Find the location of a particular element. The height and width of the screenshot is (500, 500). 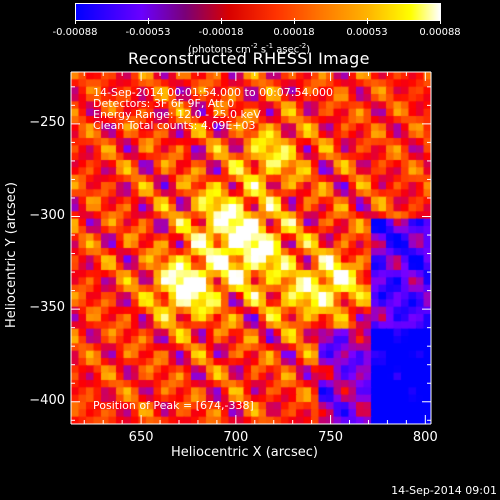

peak-position-label: Position of Peak = [674,-338] is located at coordinates (173, 405).